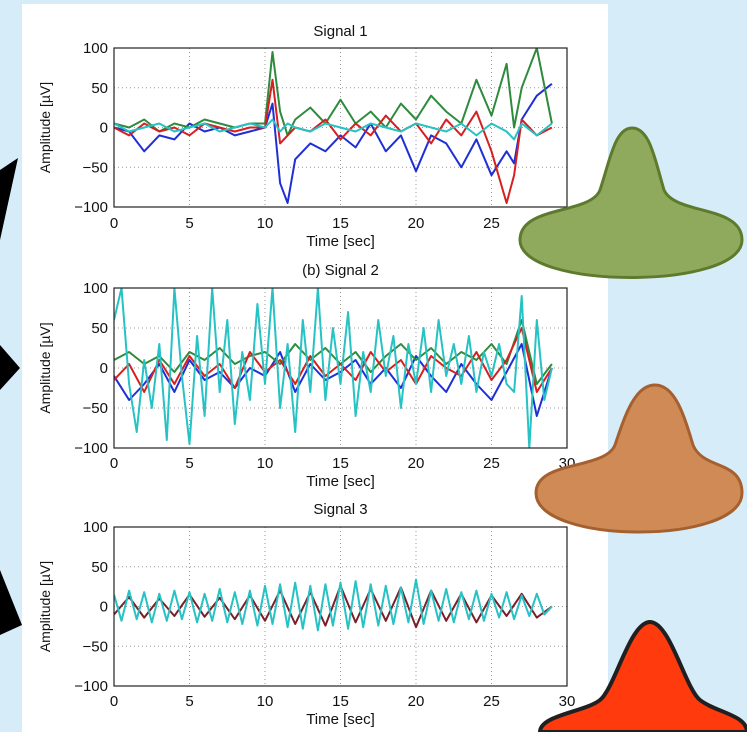  I want to click on chart-title: Signal 1, so click(340, 31).